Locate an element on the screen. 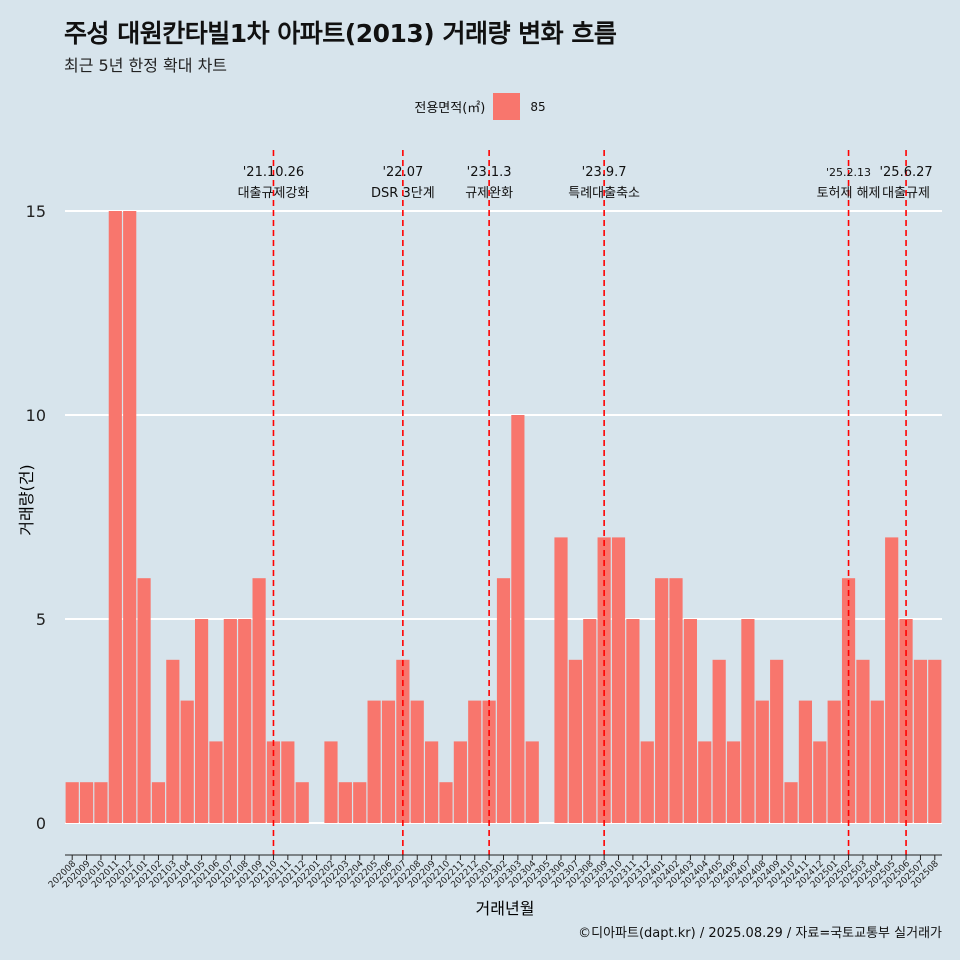 The image size is (960, 960). chart-subtitle: 최근 5년 한정 확대 차트 is located at coordinates (146, 65).